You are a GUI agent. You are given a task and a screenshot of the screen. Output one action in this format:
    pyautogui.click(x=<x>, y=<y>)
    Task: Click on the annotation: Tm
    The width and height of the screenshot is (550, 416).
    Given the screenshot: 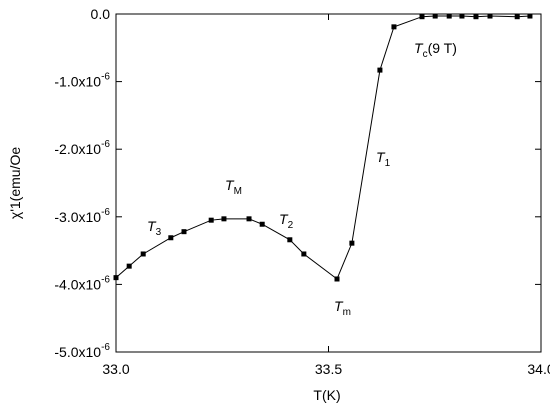 What is the action you would take?
    pyautogui.click(x=342, y=308)
    